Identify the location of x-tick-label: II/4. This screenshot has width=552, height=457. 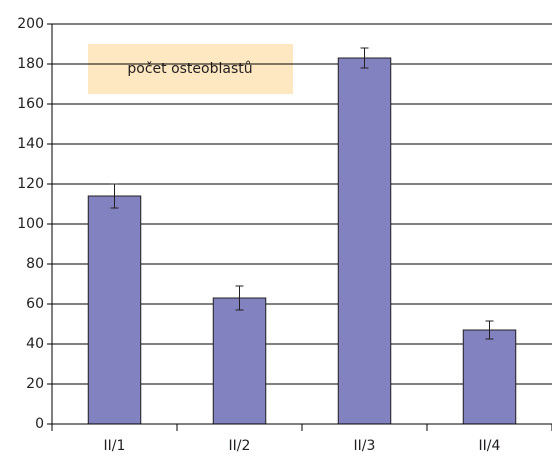
(490, 446).